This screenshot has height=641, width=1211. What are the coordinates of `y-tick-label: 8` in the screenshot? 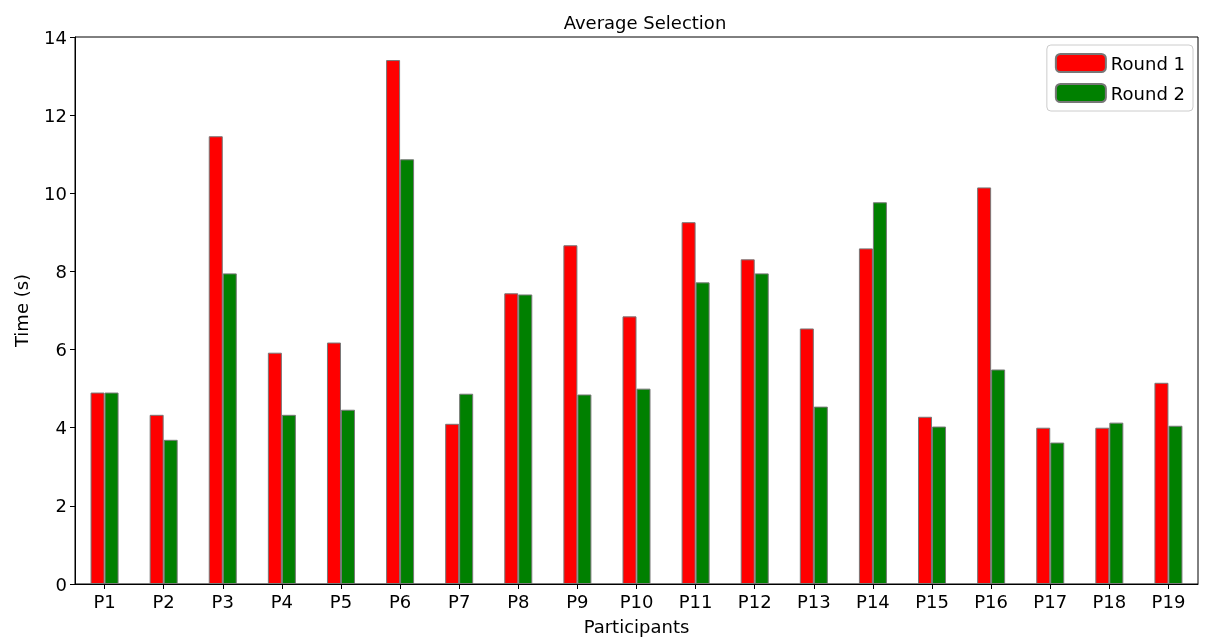 It's located at (61, 271).